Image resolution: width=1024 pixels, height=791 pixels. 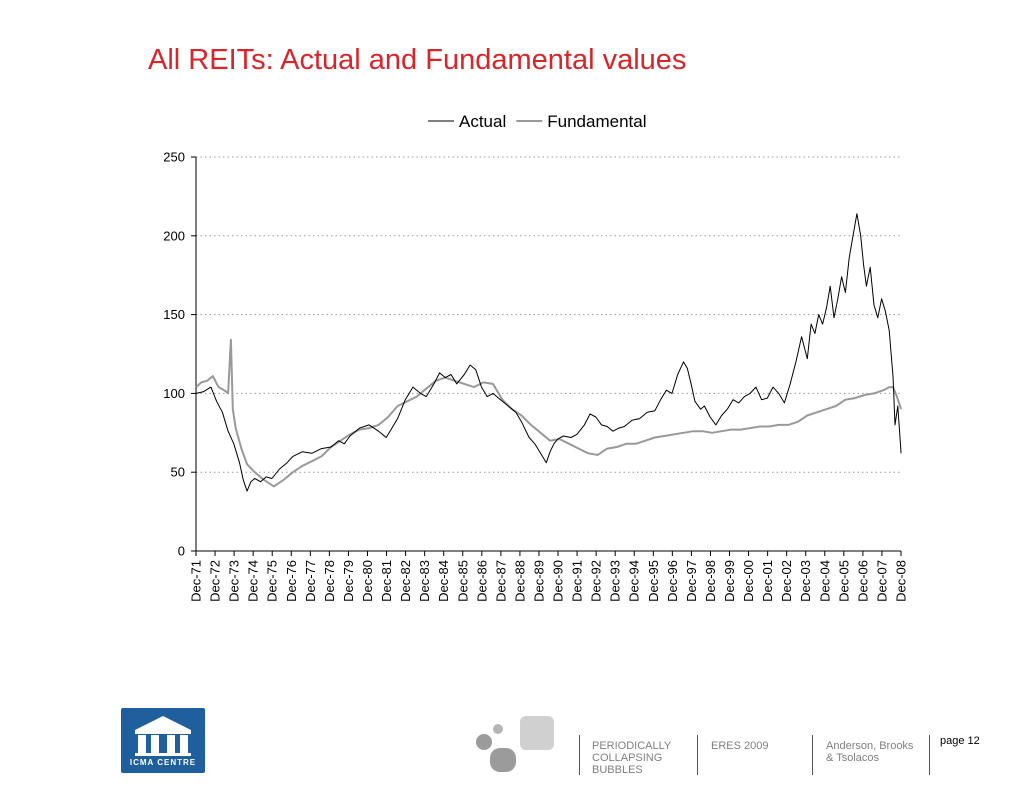 I want to click on x-tick-label: Dec-72, so click(x=215, y=581).